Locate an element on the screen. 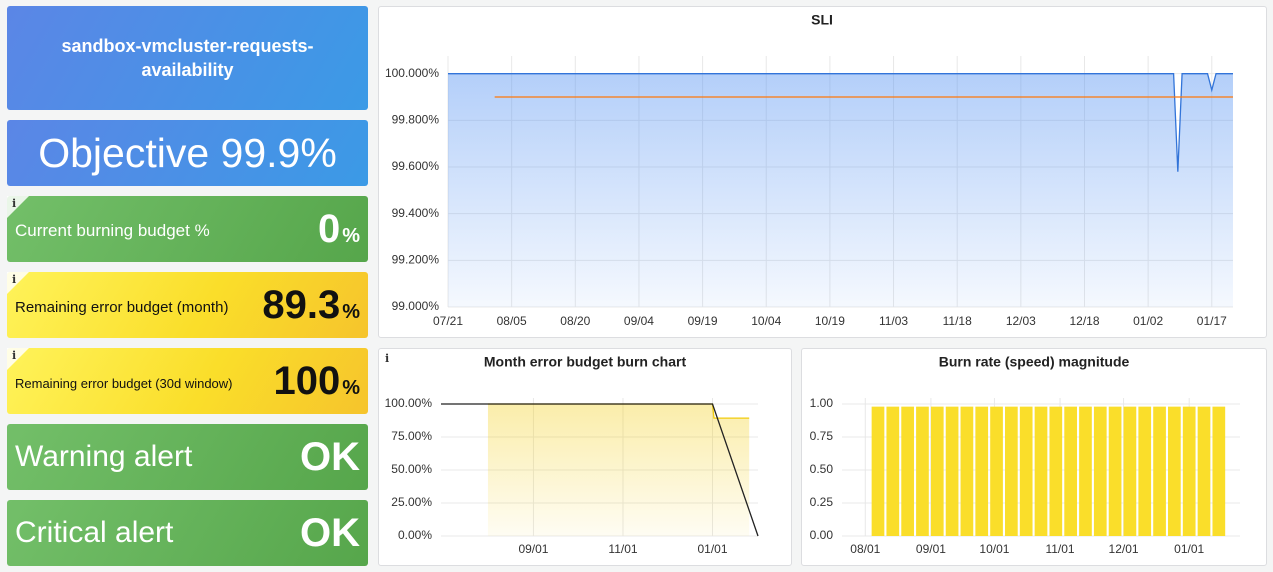 The image size is (1273, 572). x-tick-label: 08/05 is located at coordinates (512, 321).